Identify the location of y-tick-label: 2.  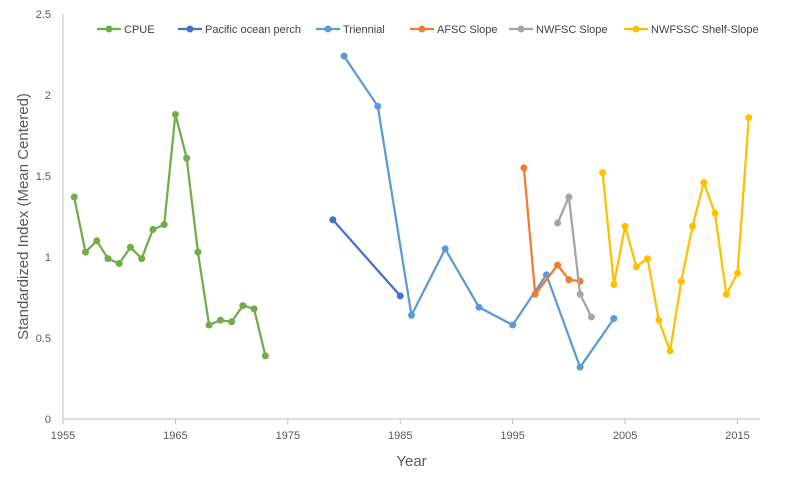
(48, 96).